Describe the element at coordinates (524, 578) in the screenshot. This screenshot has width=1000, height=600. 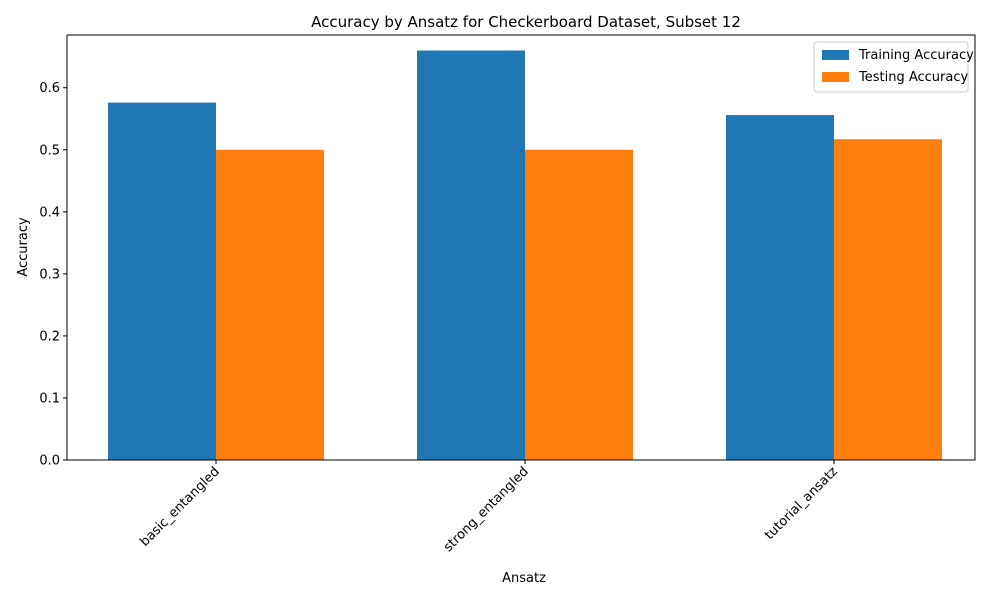
I see `x-axis-title: Ansatz` at that location.